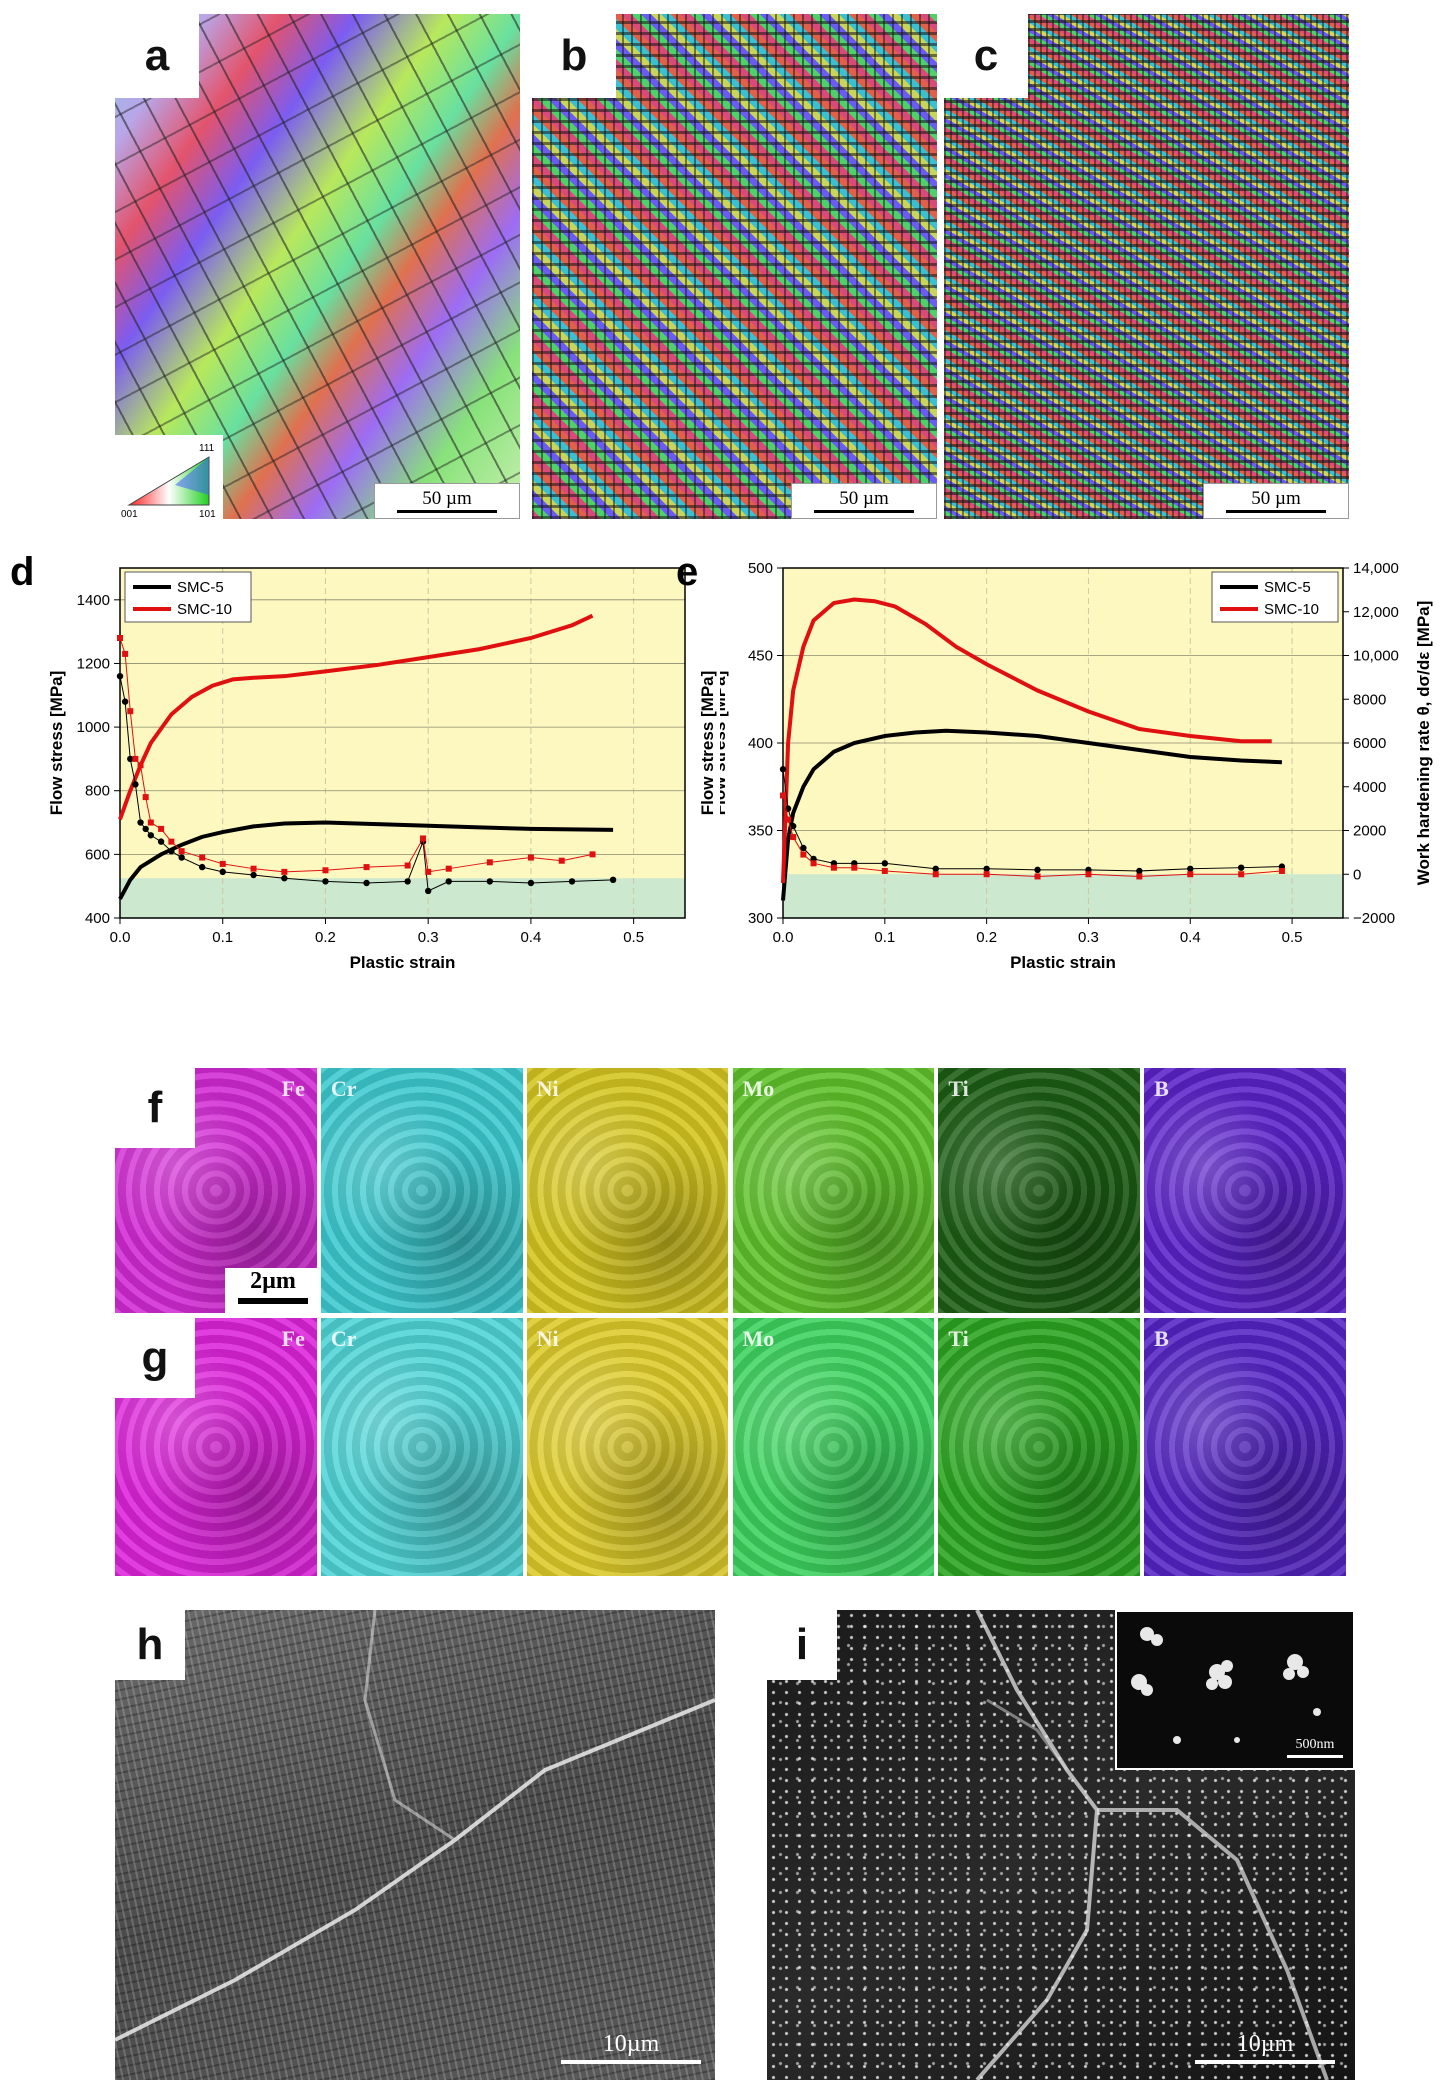  I want to click on sem-image-h: h 10µm, so click(415, 1845).